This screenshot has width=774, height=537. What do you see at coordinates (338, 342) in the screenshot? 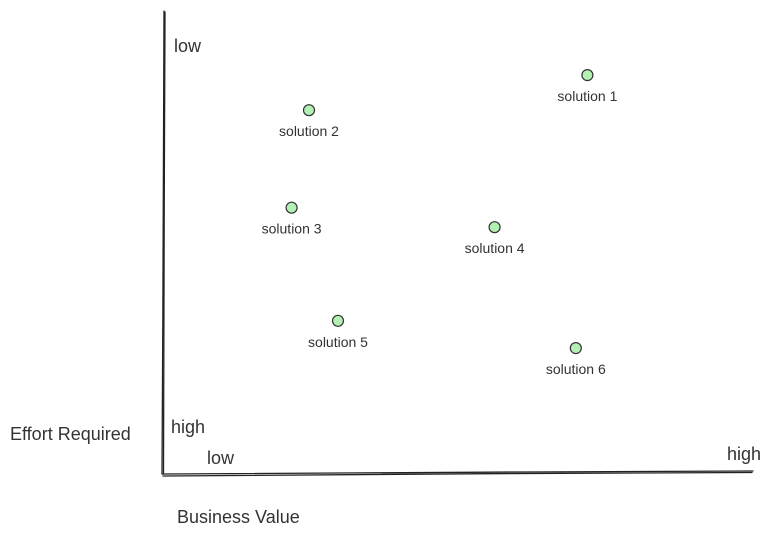
I see `point-label: solution 5` at bounding box center [338, 342].